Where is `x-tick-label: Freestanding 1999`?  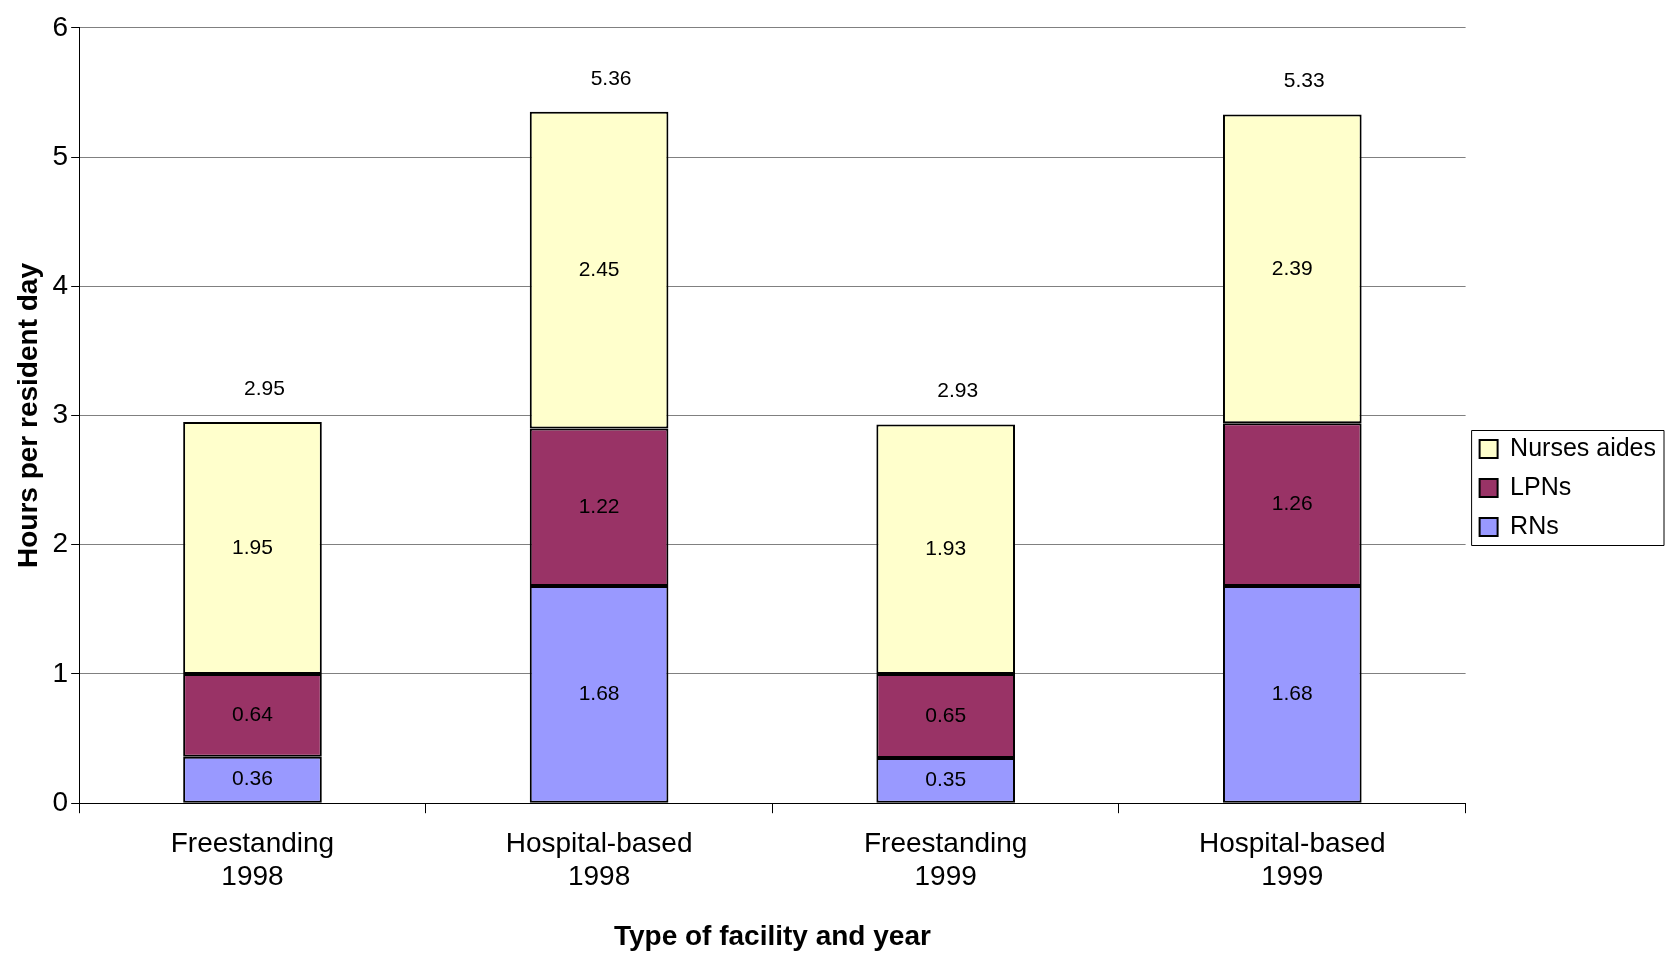 x-tick-label: Freestanding 1999 is located at coordinates (945, 859).